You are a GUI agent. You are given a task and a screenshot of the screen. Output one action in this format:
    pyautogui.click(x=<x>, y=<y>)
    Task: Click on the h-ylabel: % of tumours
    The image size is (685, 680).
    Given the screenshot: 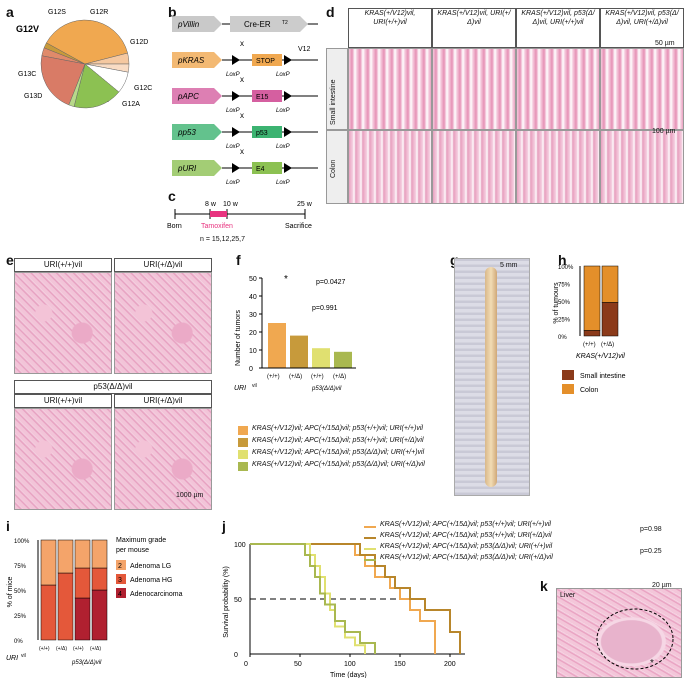 What is the action you would take?
    pyautogui.click(x=556, y=303)
    